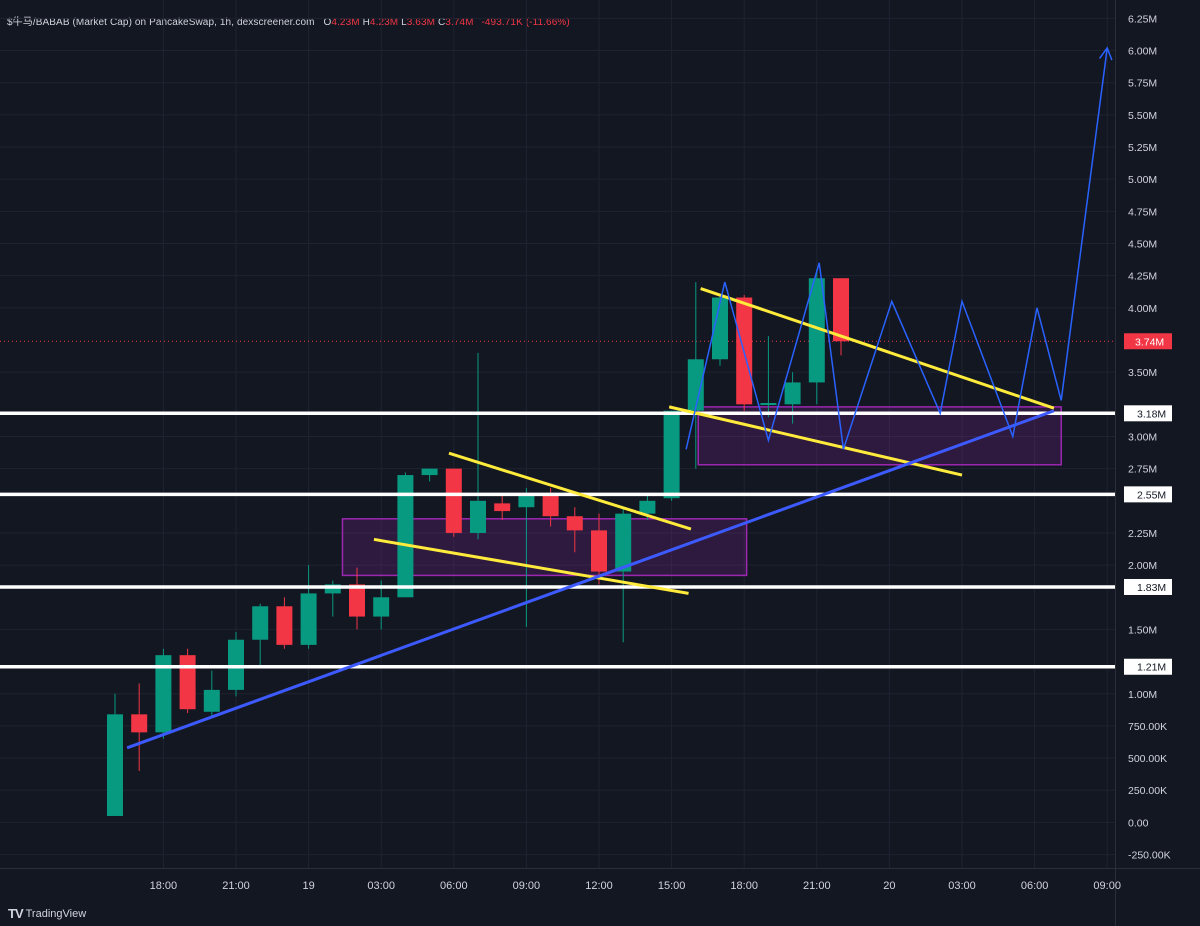 This screenshot has width=1200, height=926. I want to click on current-price-bg, so click(1148, 341).